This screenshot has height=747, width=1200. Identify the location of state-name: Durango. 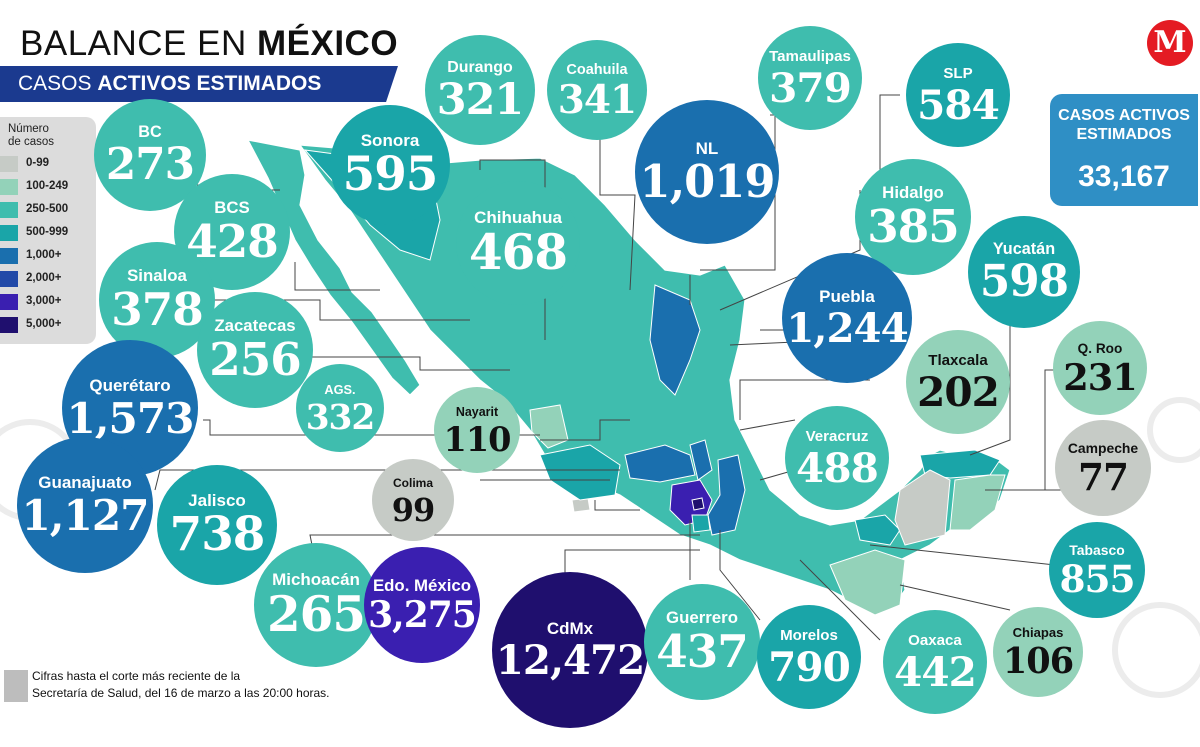
(480, 67).